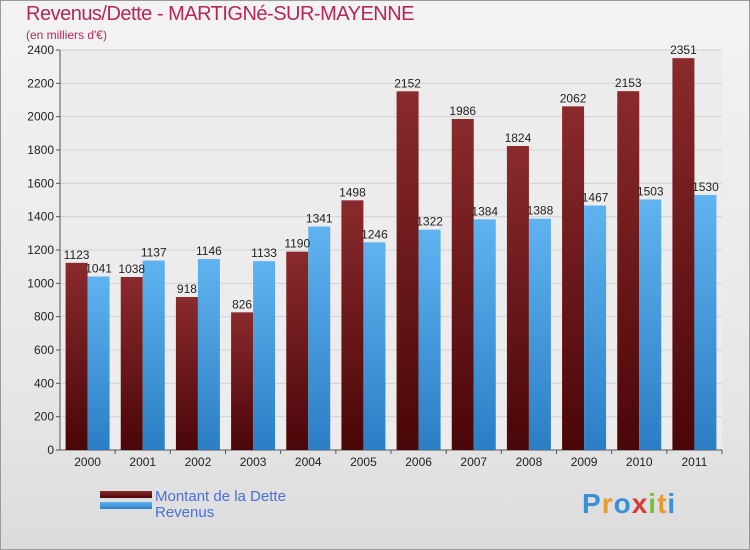 The image size is (750, 550). What do you see at coordinates (186, 373) in the screenshot?
I see `bar-dette-2002` at bounding box center [186, 373].